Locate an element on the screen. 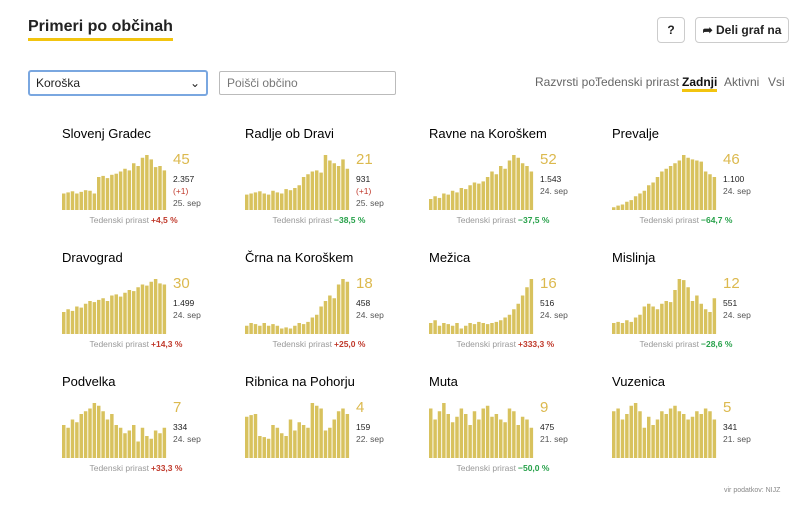 This screenshot has height=507, width=800. help-button: ? is located at coordinates (671, 30).